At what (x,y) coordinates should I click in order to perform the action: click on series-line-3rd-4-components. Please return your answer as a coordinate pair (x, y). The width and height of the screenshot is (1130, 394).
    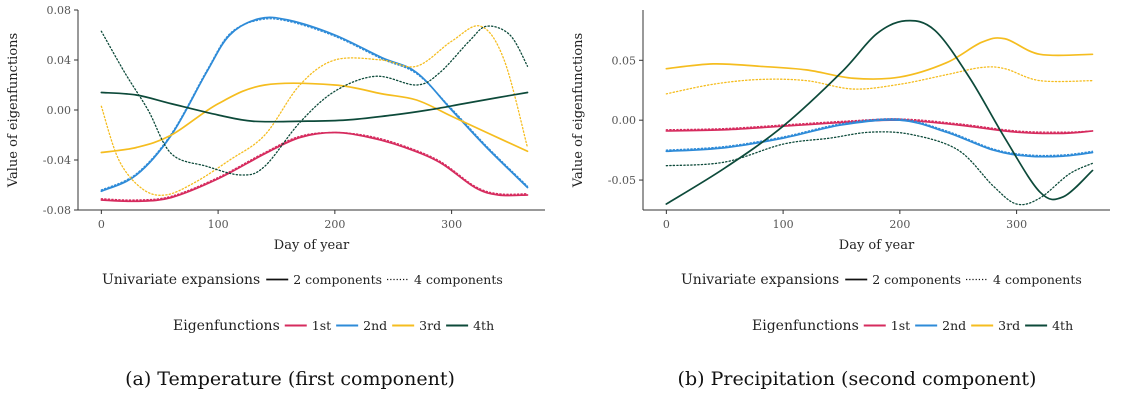
    Looking at the image, I should click on (879, 80).